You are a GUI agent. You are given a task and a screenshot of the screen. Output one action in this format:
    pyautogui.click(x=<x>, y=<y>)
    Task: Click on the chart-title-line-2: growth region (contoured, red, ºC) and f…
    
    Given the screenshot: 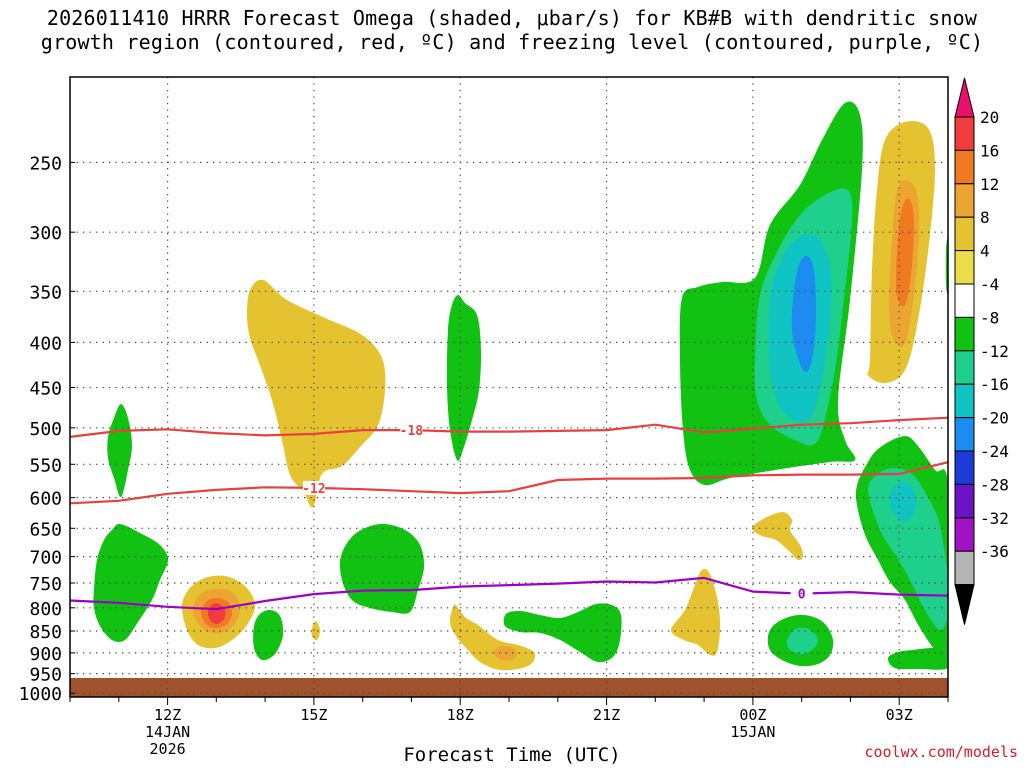 What is the action you would take?
    pyautogui.click(x=512, y=42)
    